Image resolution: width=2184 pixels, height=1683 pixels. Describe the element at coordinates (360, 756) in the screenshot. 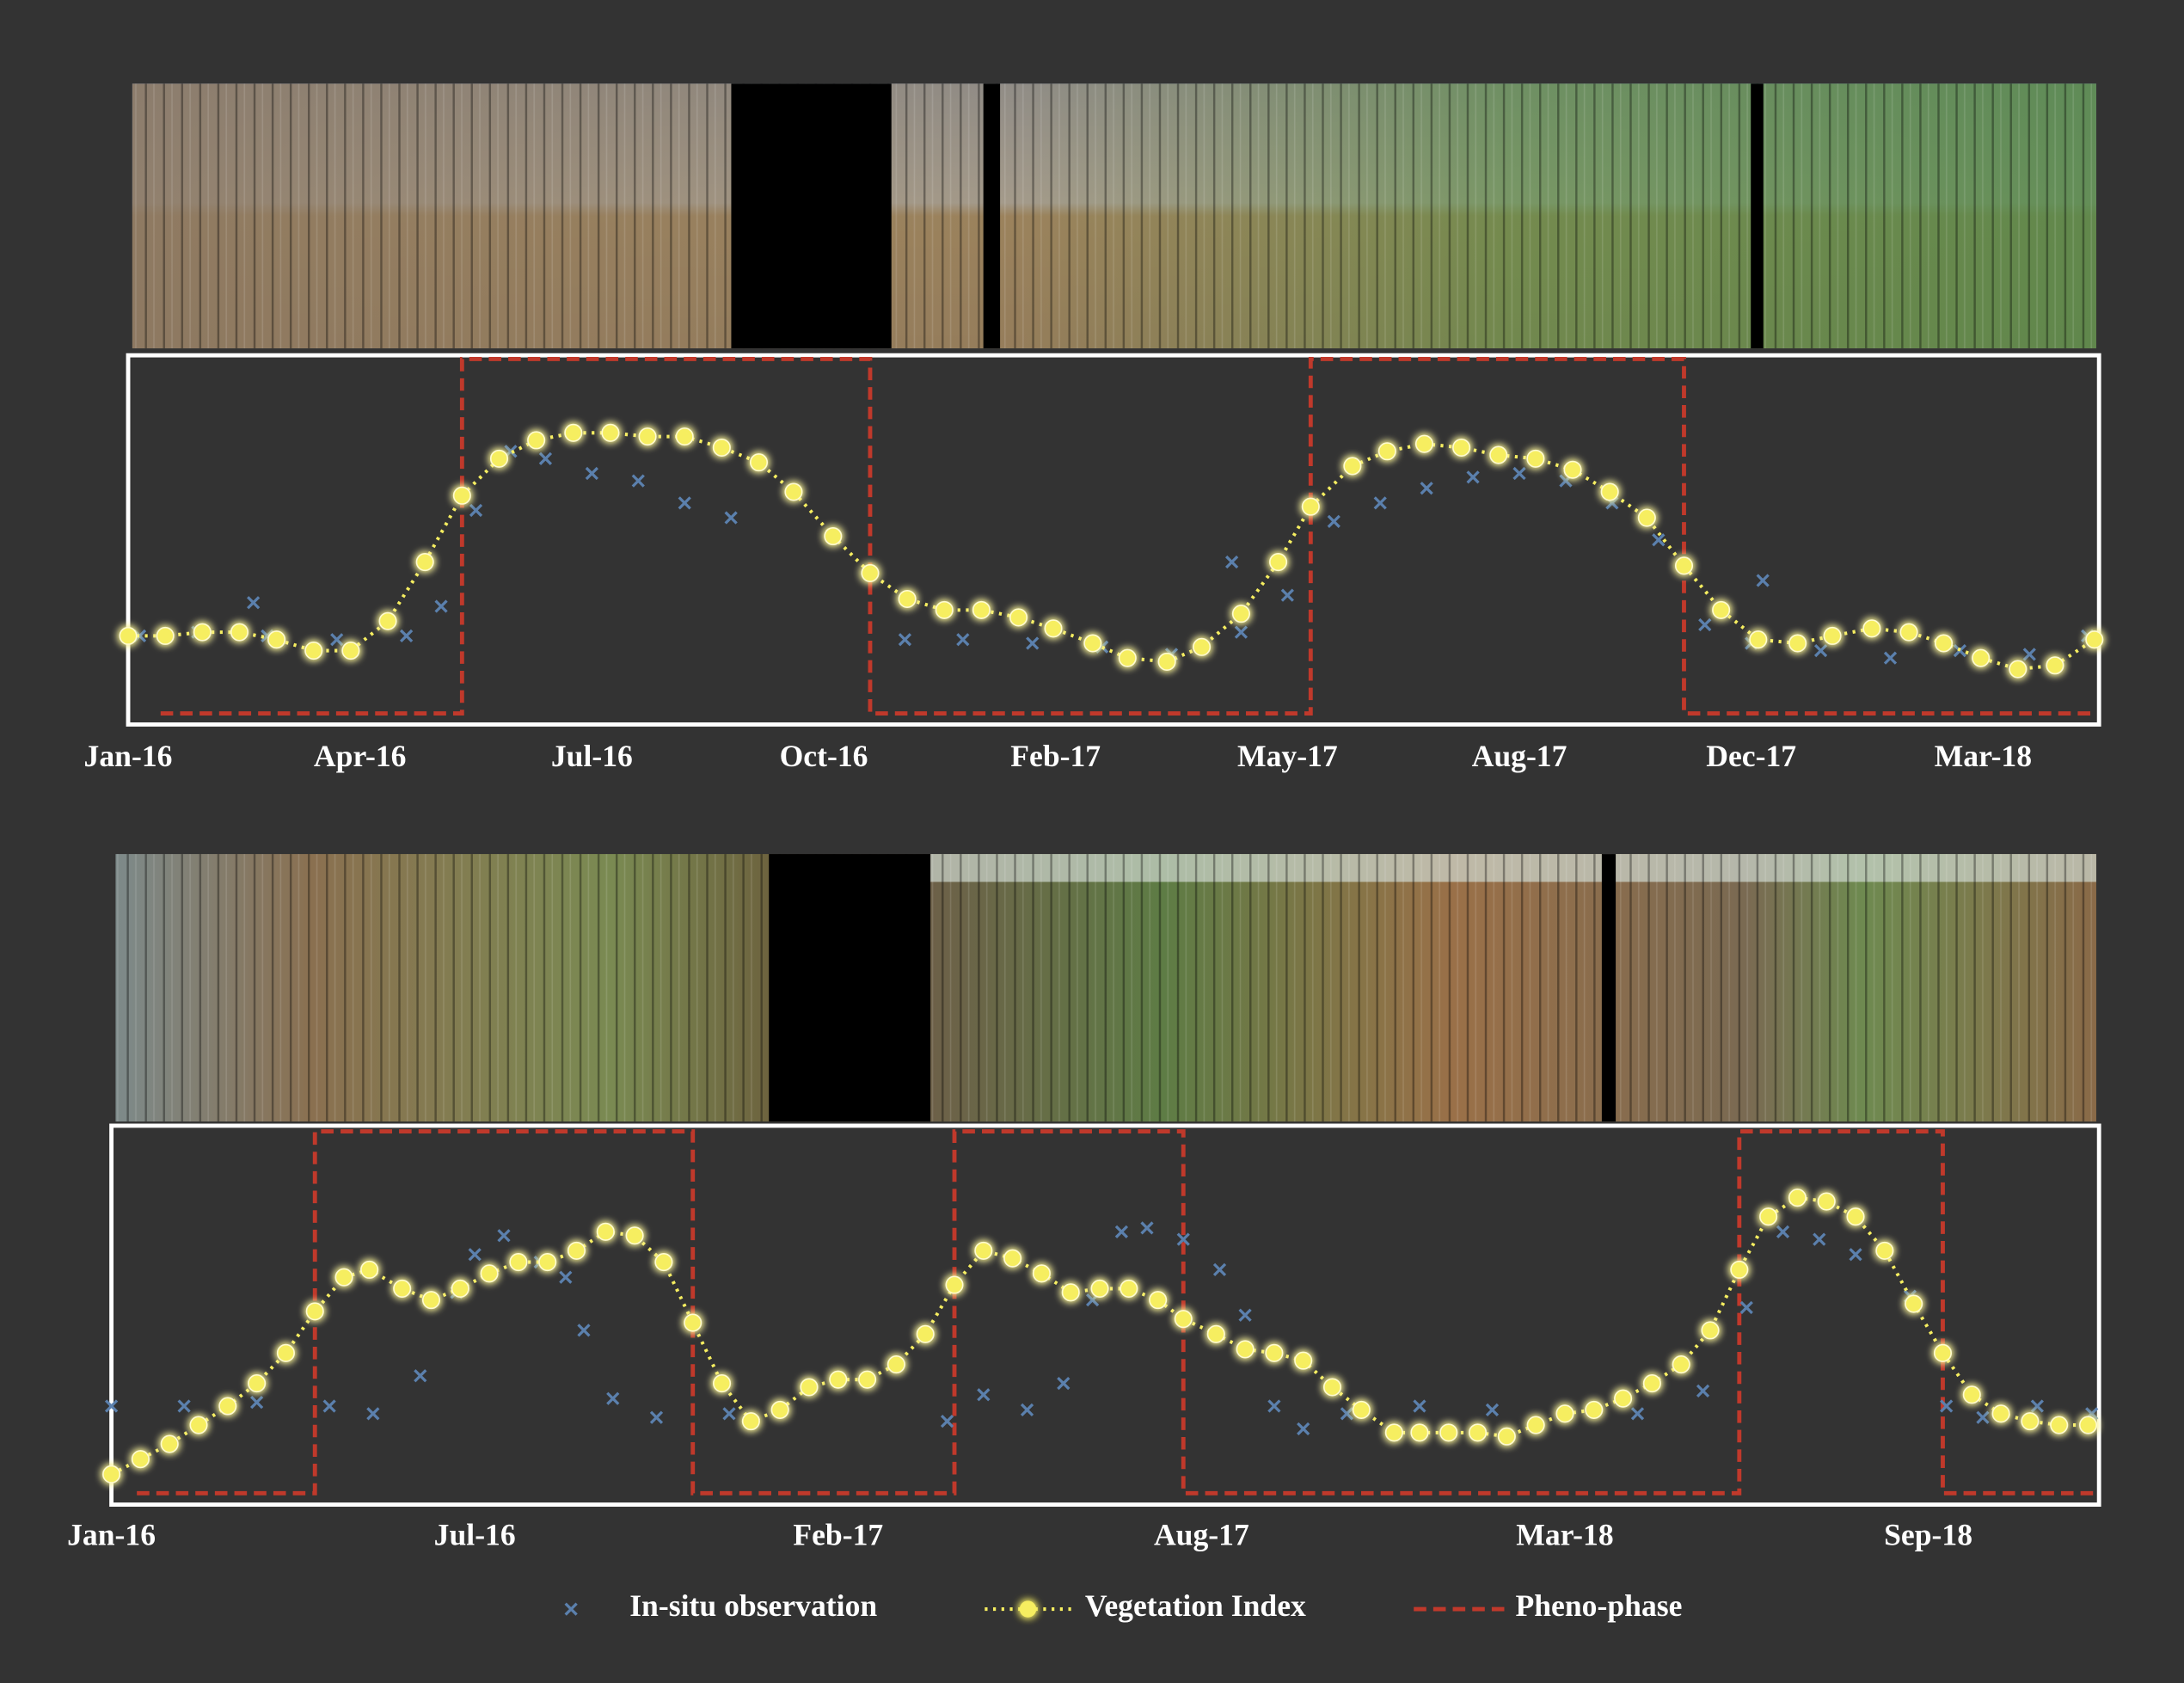

I see `x-tick-label: Apr-16` at that location.